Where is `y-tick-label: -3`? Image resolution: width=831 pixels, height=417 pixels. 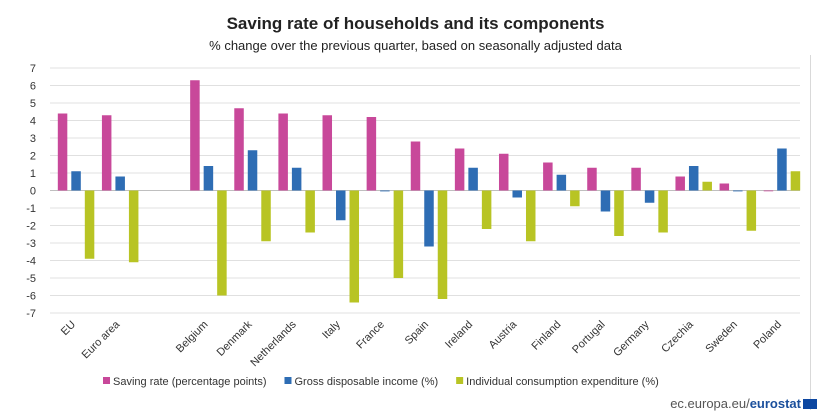 y-tick-label: -3 is located at coordinates (31, 244).